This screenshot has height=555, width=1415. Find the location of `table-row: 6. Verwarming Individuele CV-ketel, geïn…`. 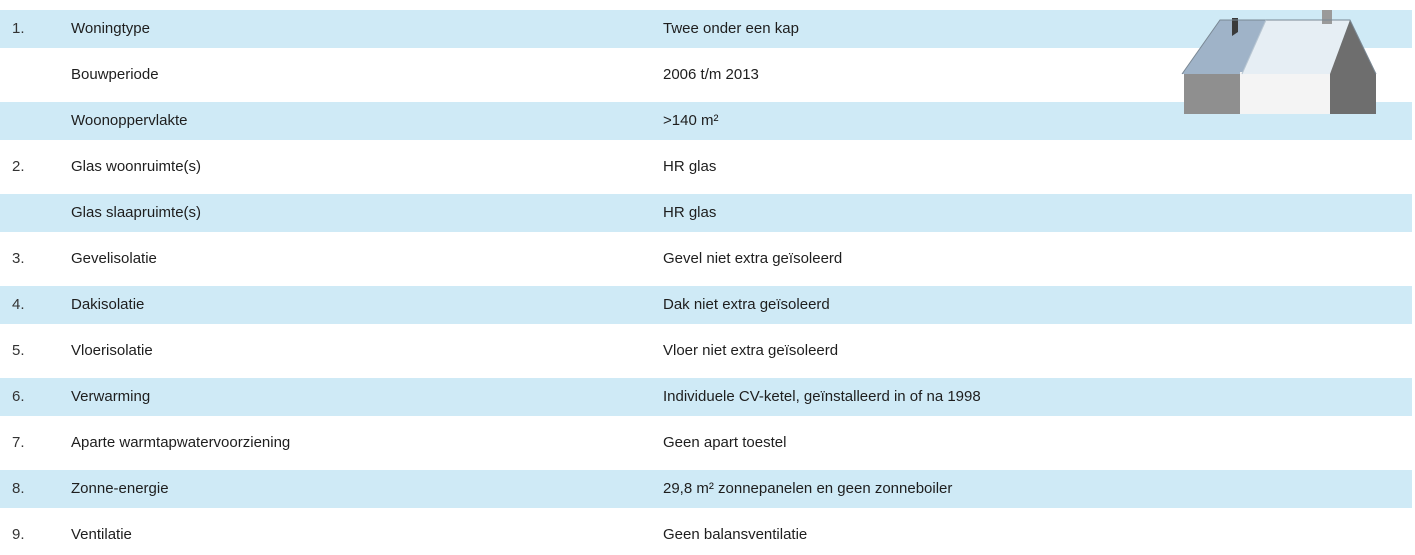

table-row: 6. Verwarming Individuele CV-ketel, geïn… is located at coordinates (706, 397).